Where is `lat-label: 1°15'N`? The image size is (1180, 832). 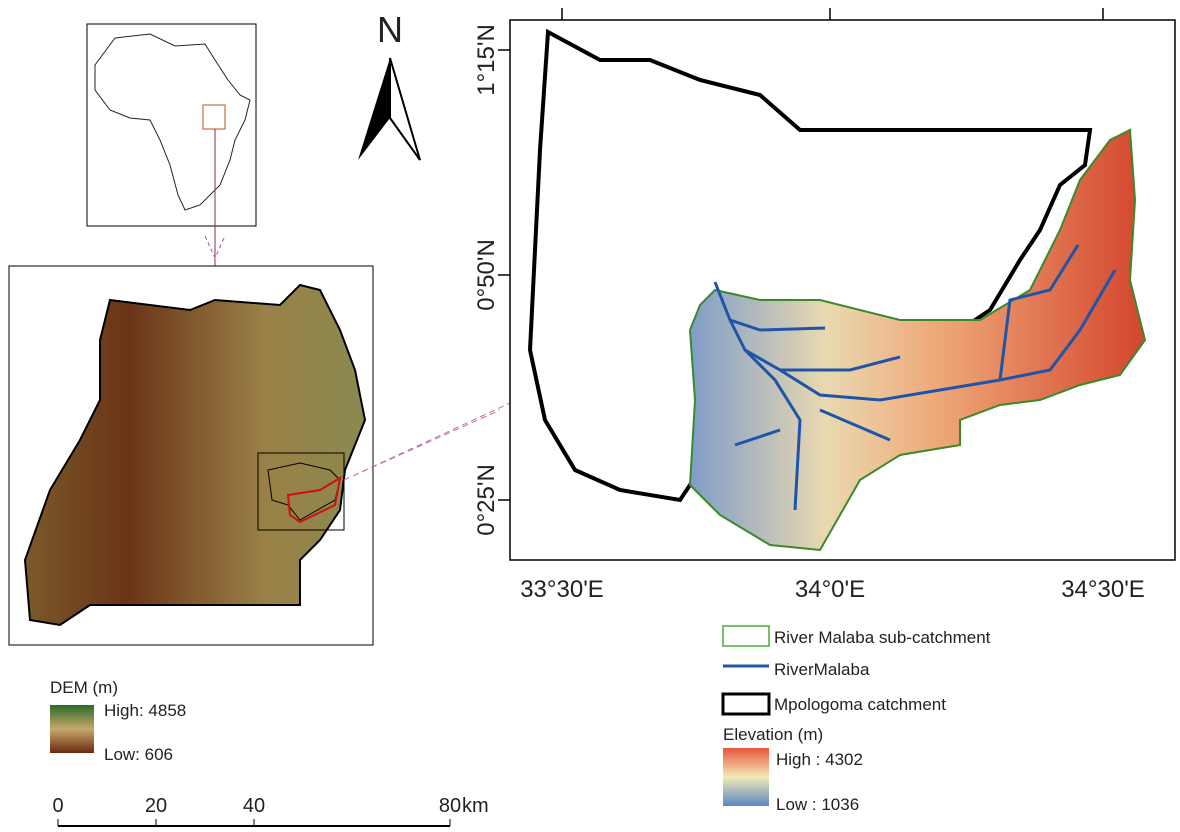 lat-label: 1°15'N is located at coordinates (486, 60).